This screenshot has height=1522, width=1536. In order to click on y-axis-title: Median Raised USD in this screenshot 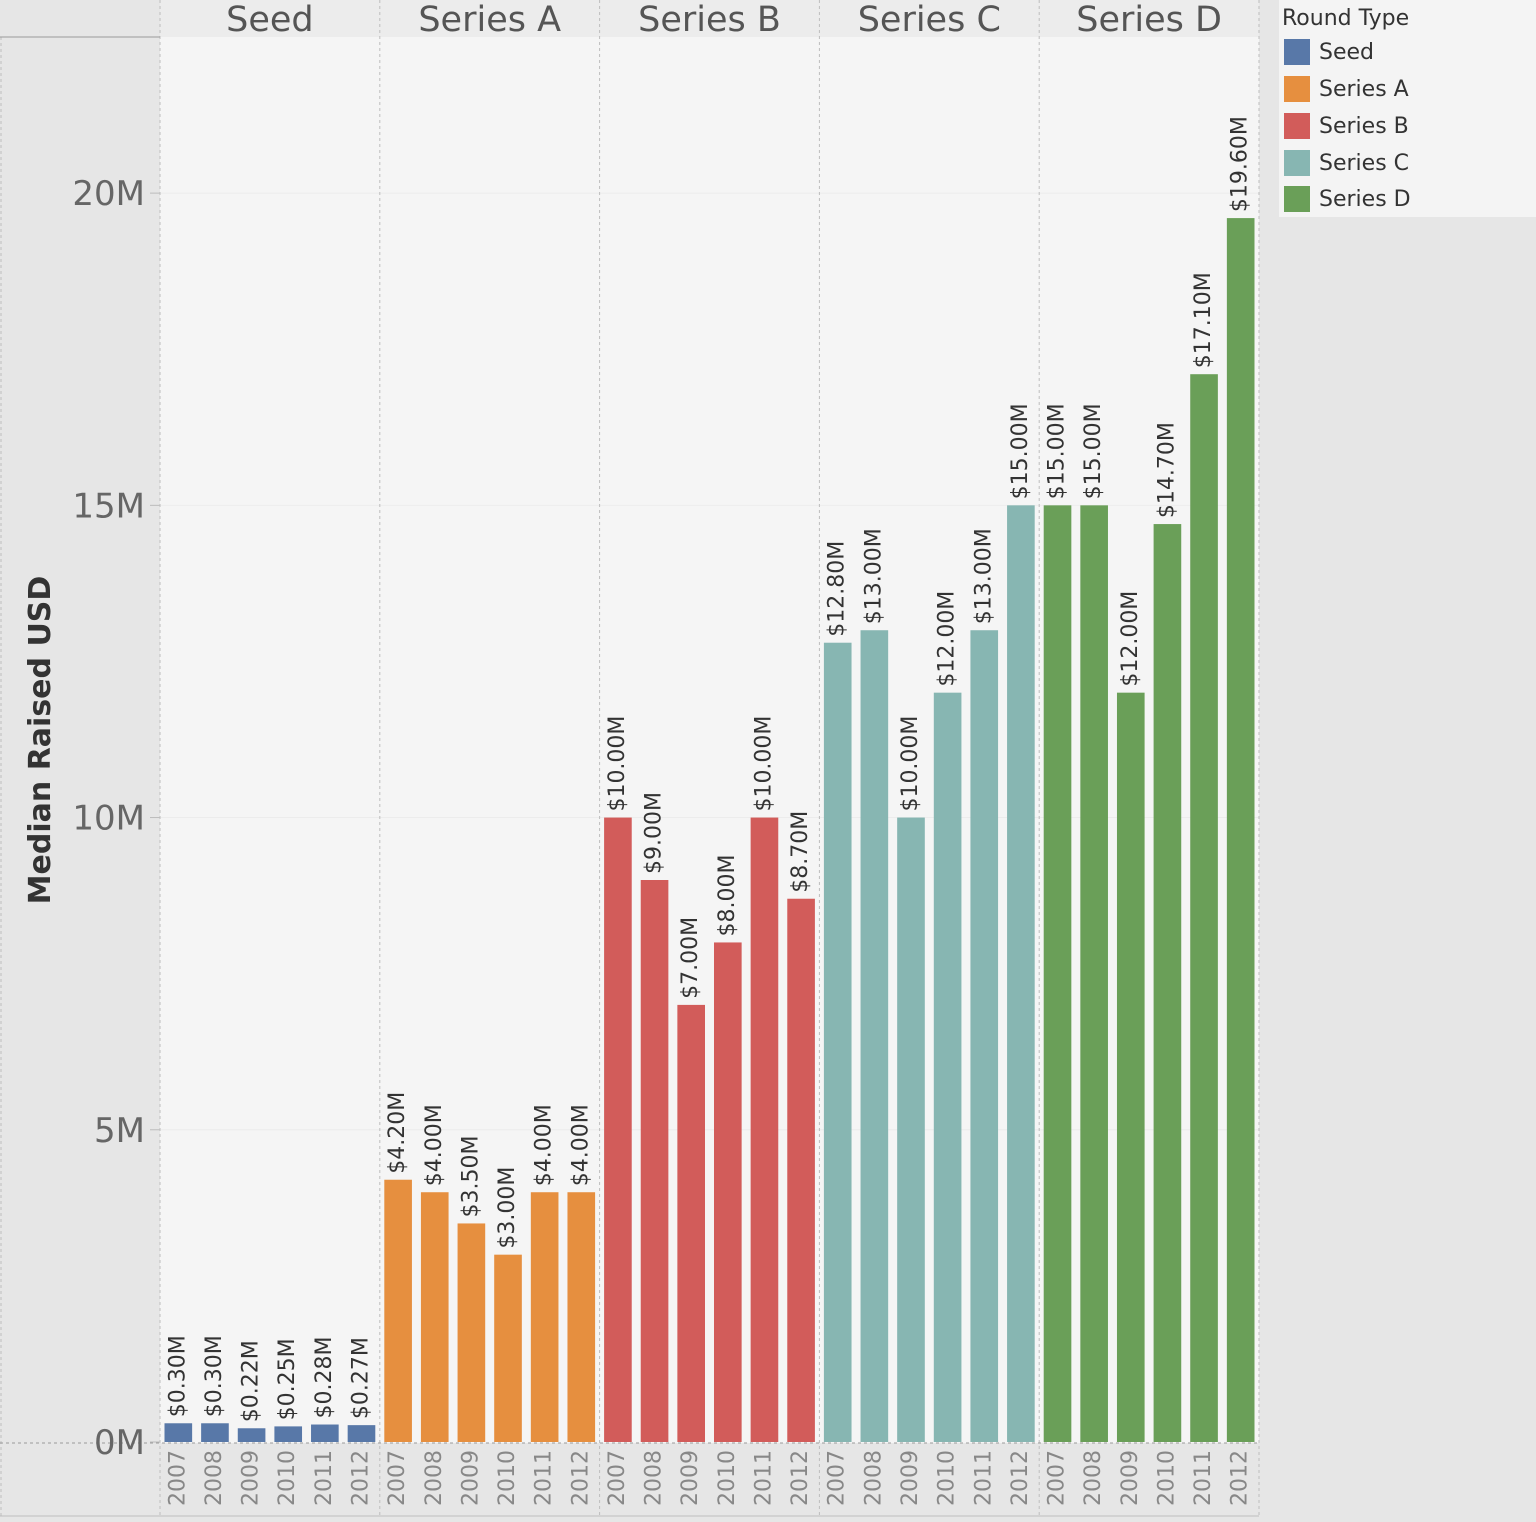, I will do `click(40, 740)`.